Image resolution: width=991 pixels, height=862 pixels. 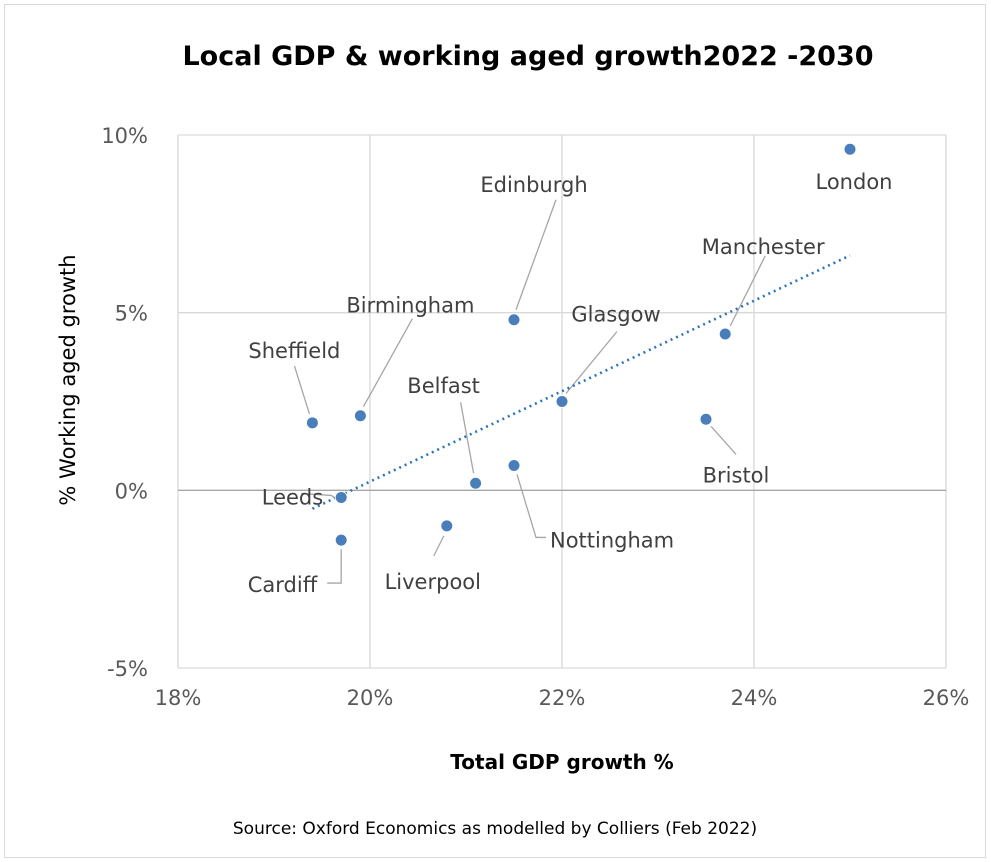 What do you see at coordinates (131, 491) in the screenshot?
I see `y-tick-label: 0%` at bounding box center [131, 491].